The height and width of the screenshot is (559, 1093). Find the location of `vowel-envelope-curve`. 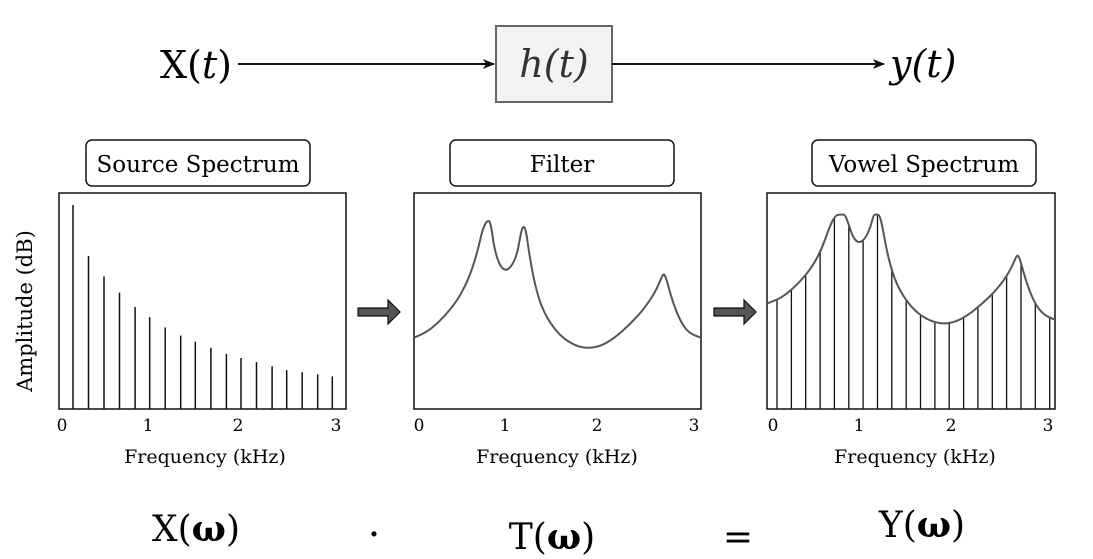

vowel-envelope-curve is located at coordinates (911, 269).